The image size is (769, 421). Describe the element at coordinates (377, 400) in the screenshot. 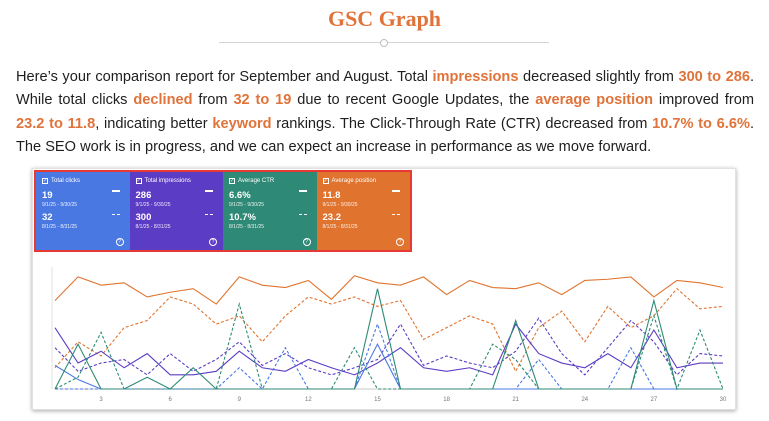

I see `x-tick-label: 15` at that location.